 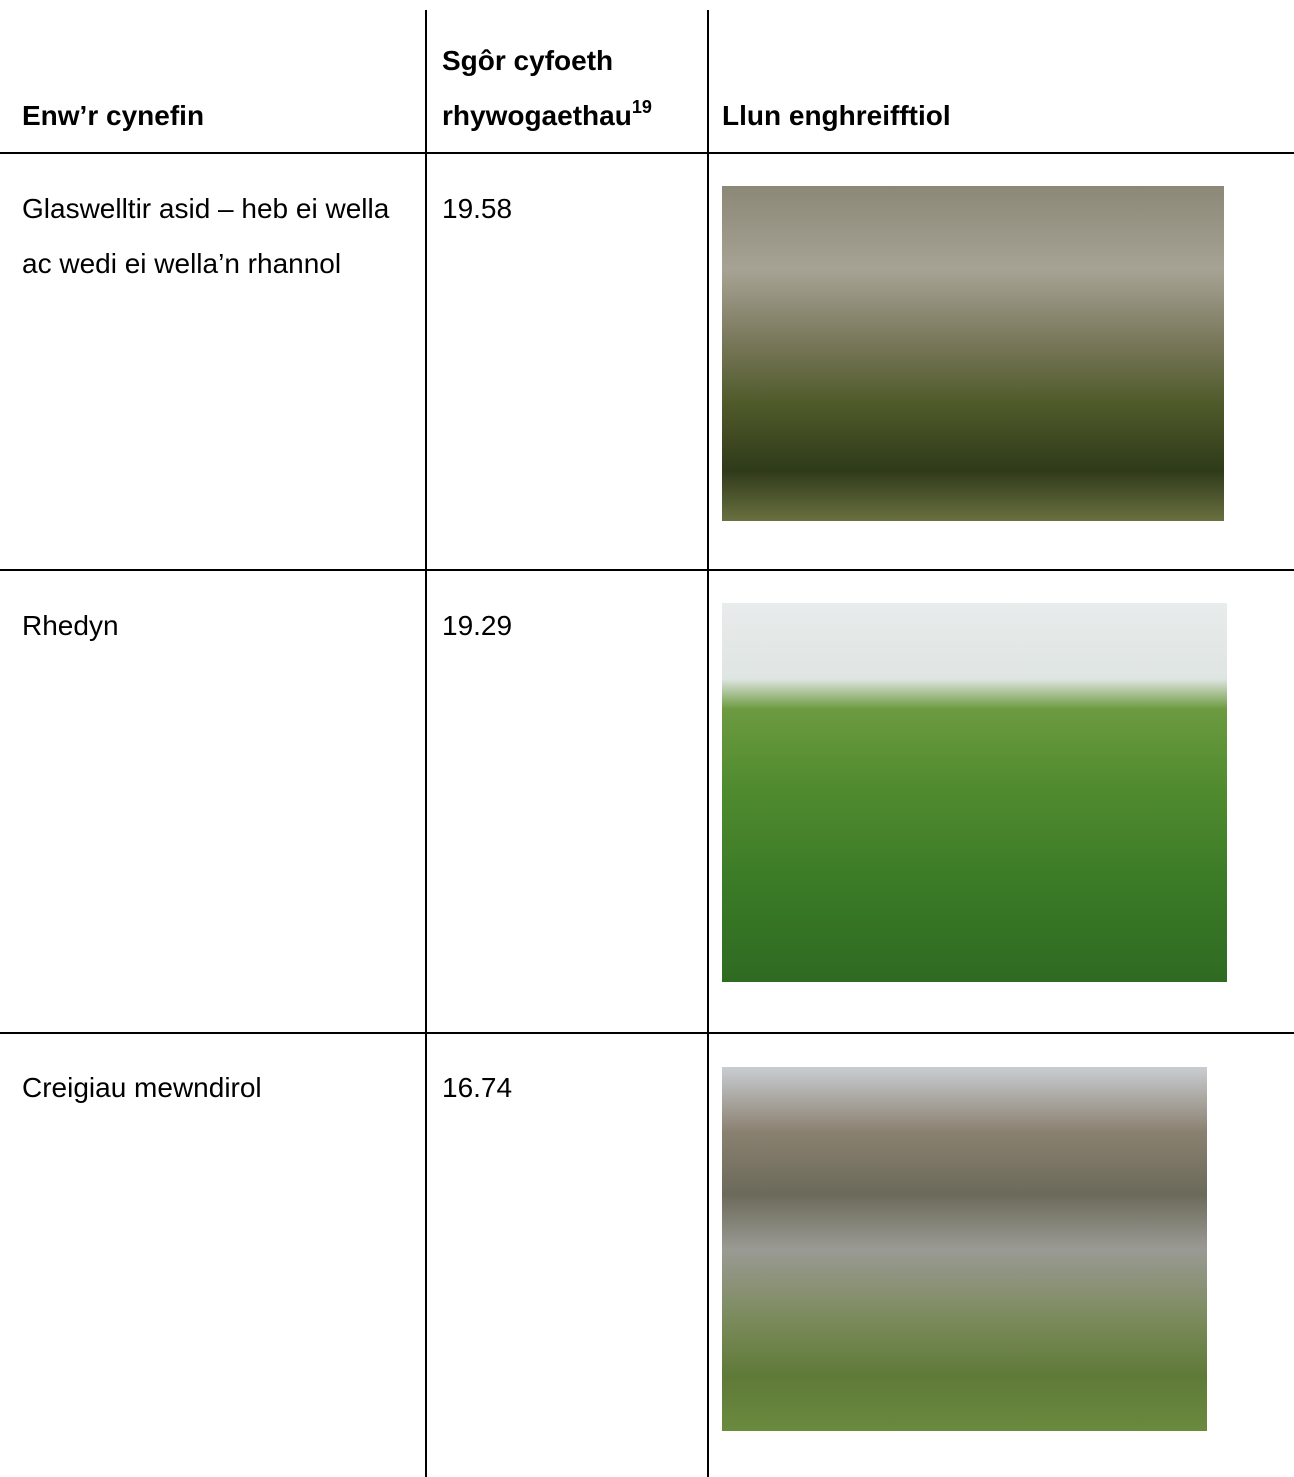 I want to click on score: 19.58, so click(x=477, y=208).